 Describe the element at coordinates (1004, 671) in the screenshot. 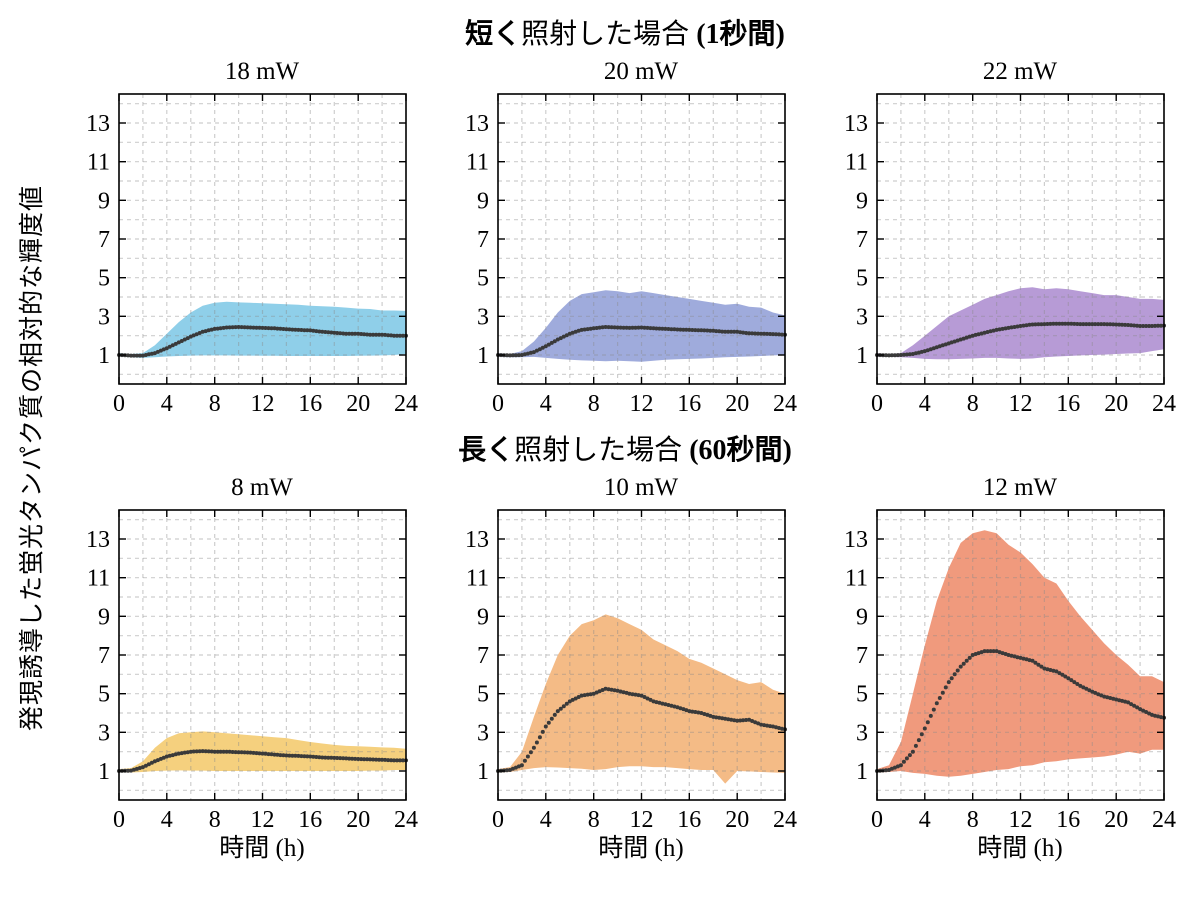

I see `subplot-cell-12mw: 12 mW 0 4 8 12 16 20 24 1 3 5 7 9 11 13 時間 (h)` at that location.